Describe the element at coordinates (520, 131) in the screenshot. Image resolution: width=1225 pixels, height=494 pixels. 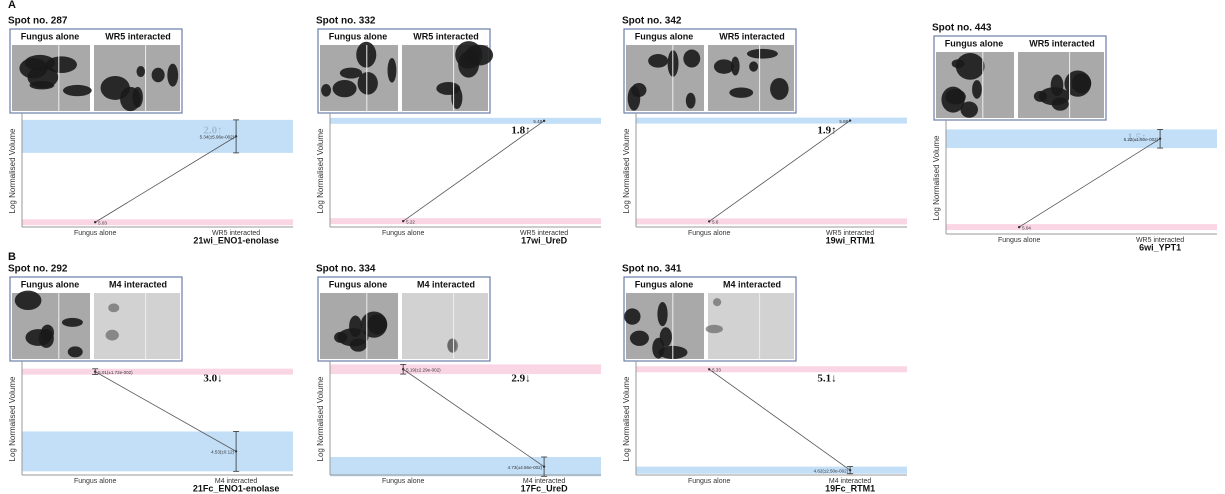
I see `fold-change: 1.8↑` at that location.